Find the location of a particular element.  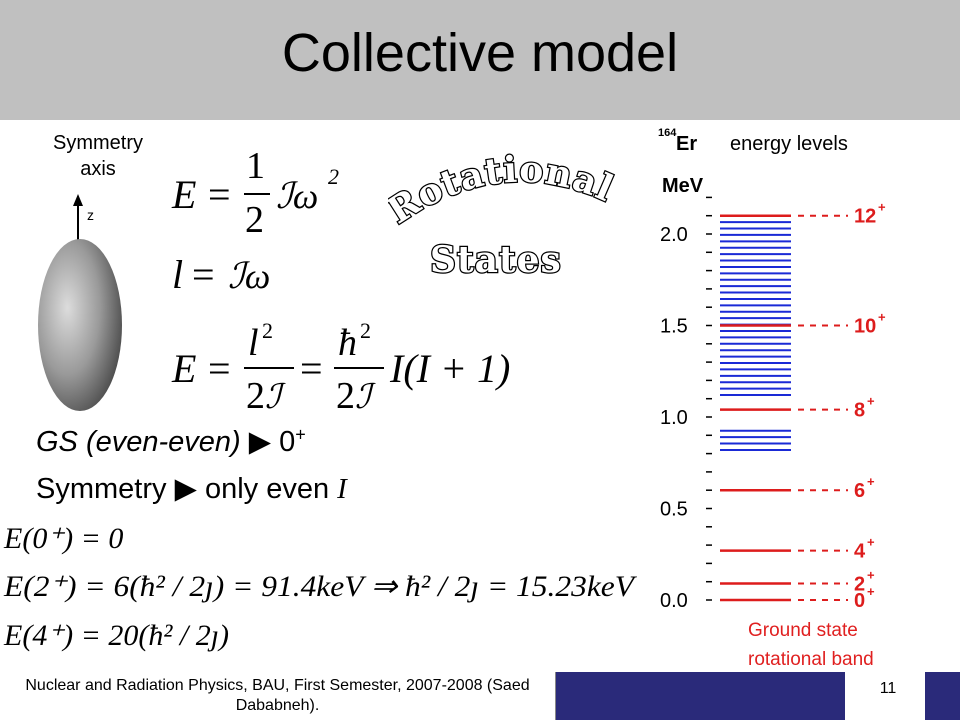

tick-label: 2.0 is located at coordinates (674, 235).